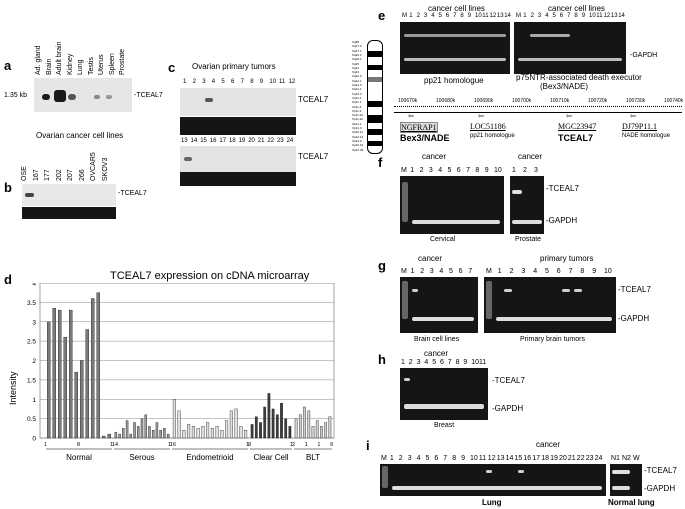 This screenshot has width=685, height=509. I want to click on lane-label: Brain, so click(49, 66).